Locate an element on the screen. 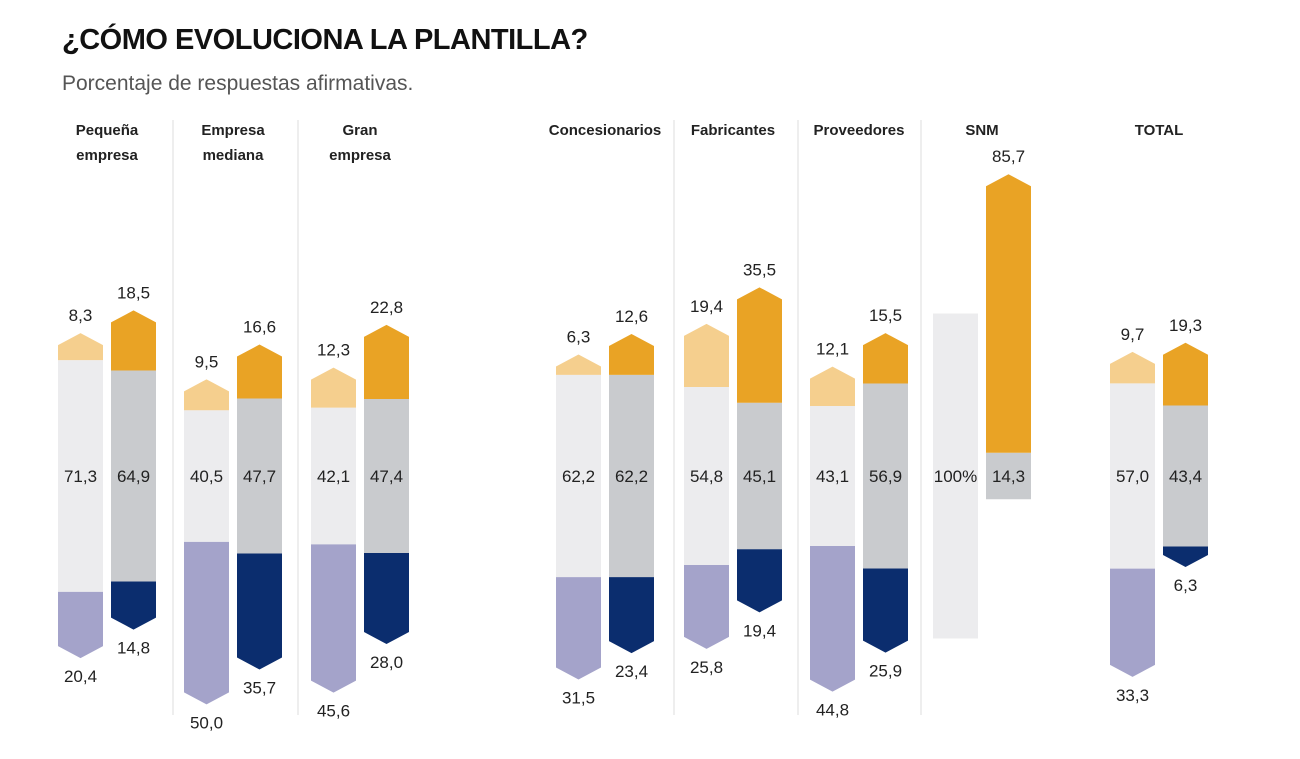 The image size is (1300, 759). data-label-up: 12,6 is located at coordinates (631, 316).